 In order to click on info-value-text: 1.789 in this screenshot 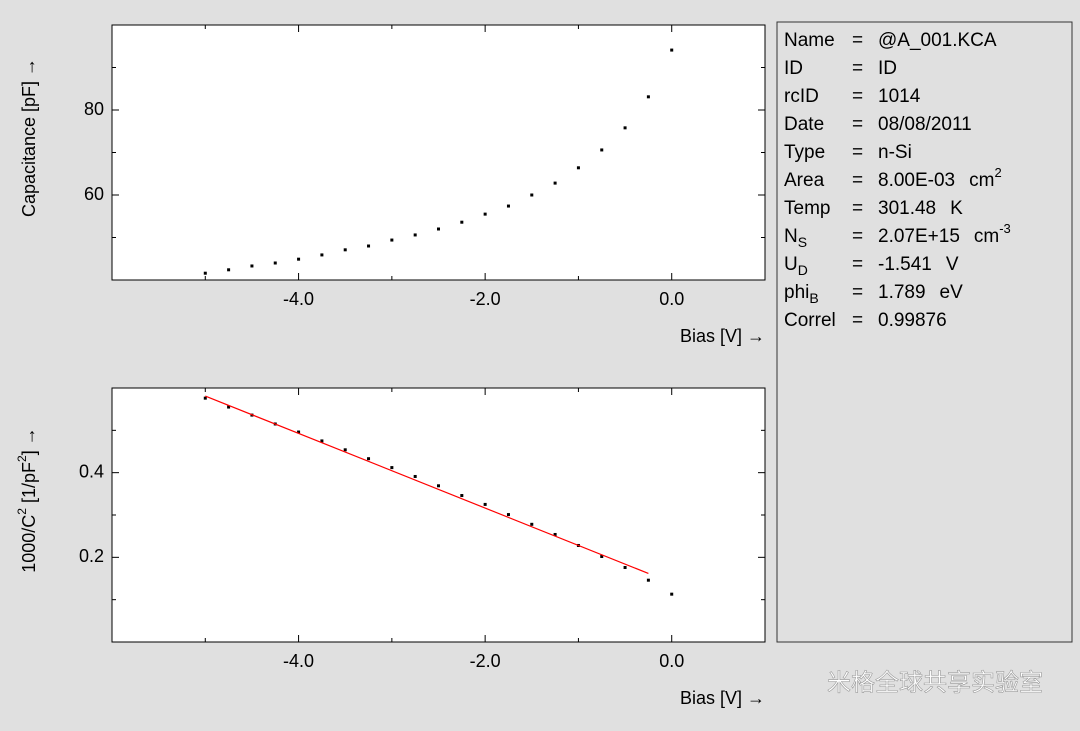, I will do `click(902, 292)`.